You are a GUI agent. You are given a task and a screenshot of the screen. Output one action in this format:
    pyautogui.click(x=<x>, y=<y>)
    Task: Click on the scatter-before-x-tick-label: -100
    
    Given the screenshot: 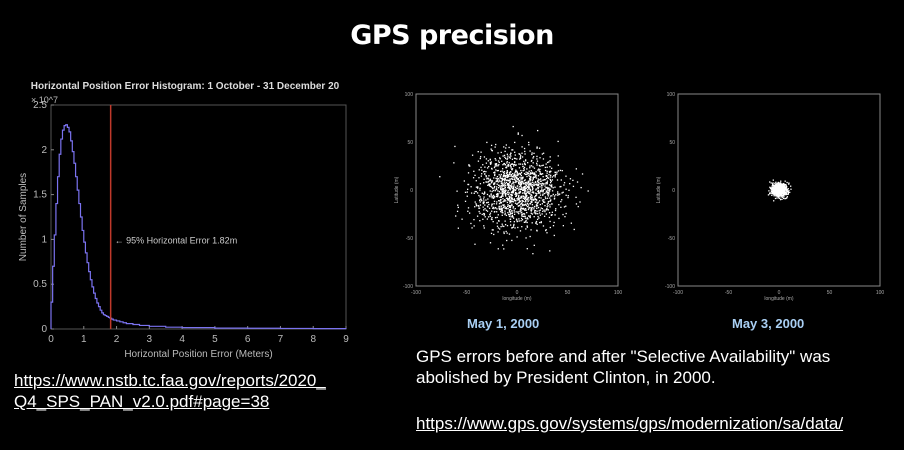 What is the action you would take?
    pyautogui.click(x=416, y=293)
    